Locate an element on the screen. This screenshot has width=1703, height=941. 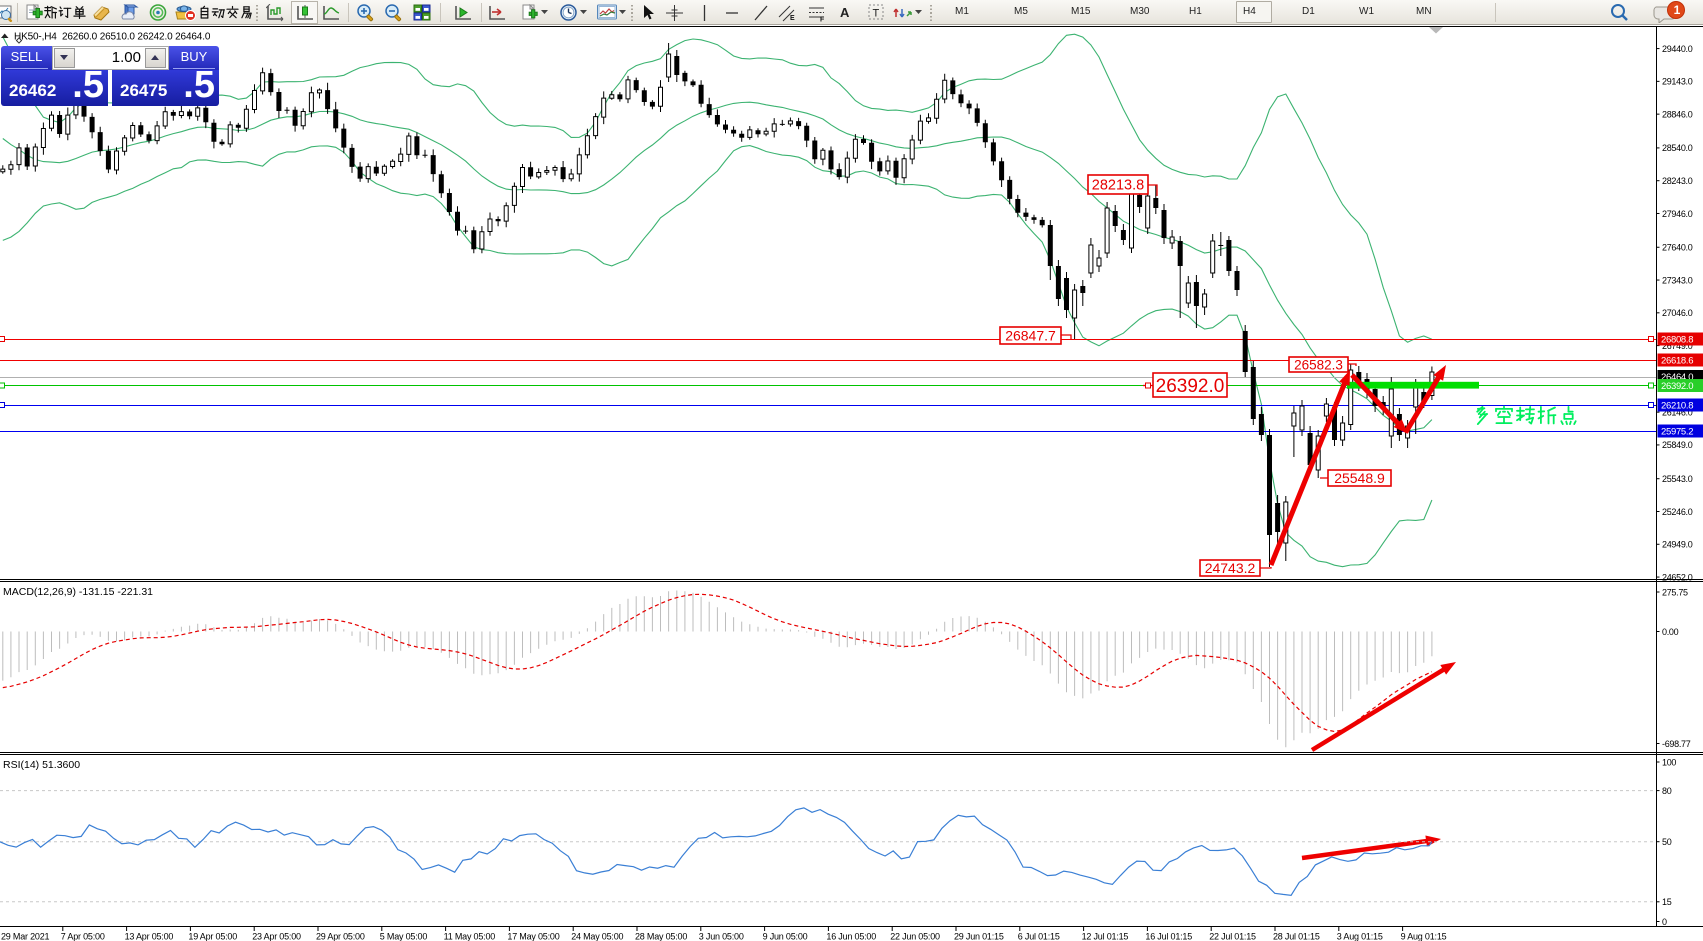
svg-text: 100 is located at coordinates (1669, 762).